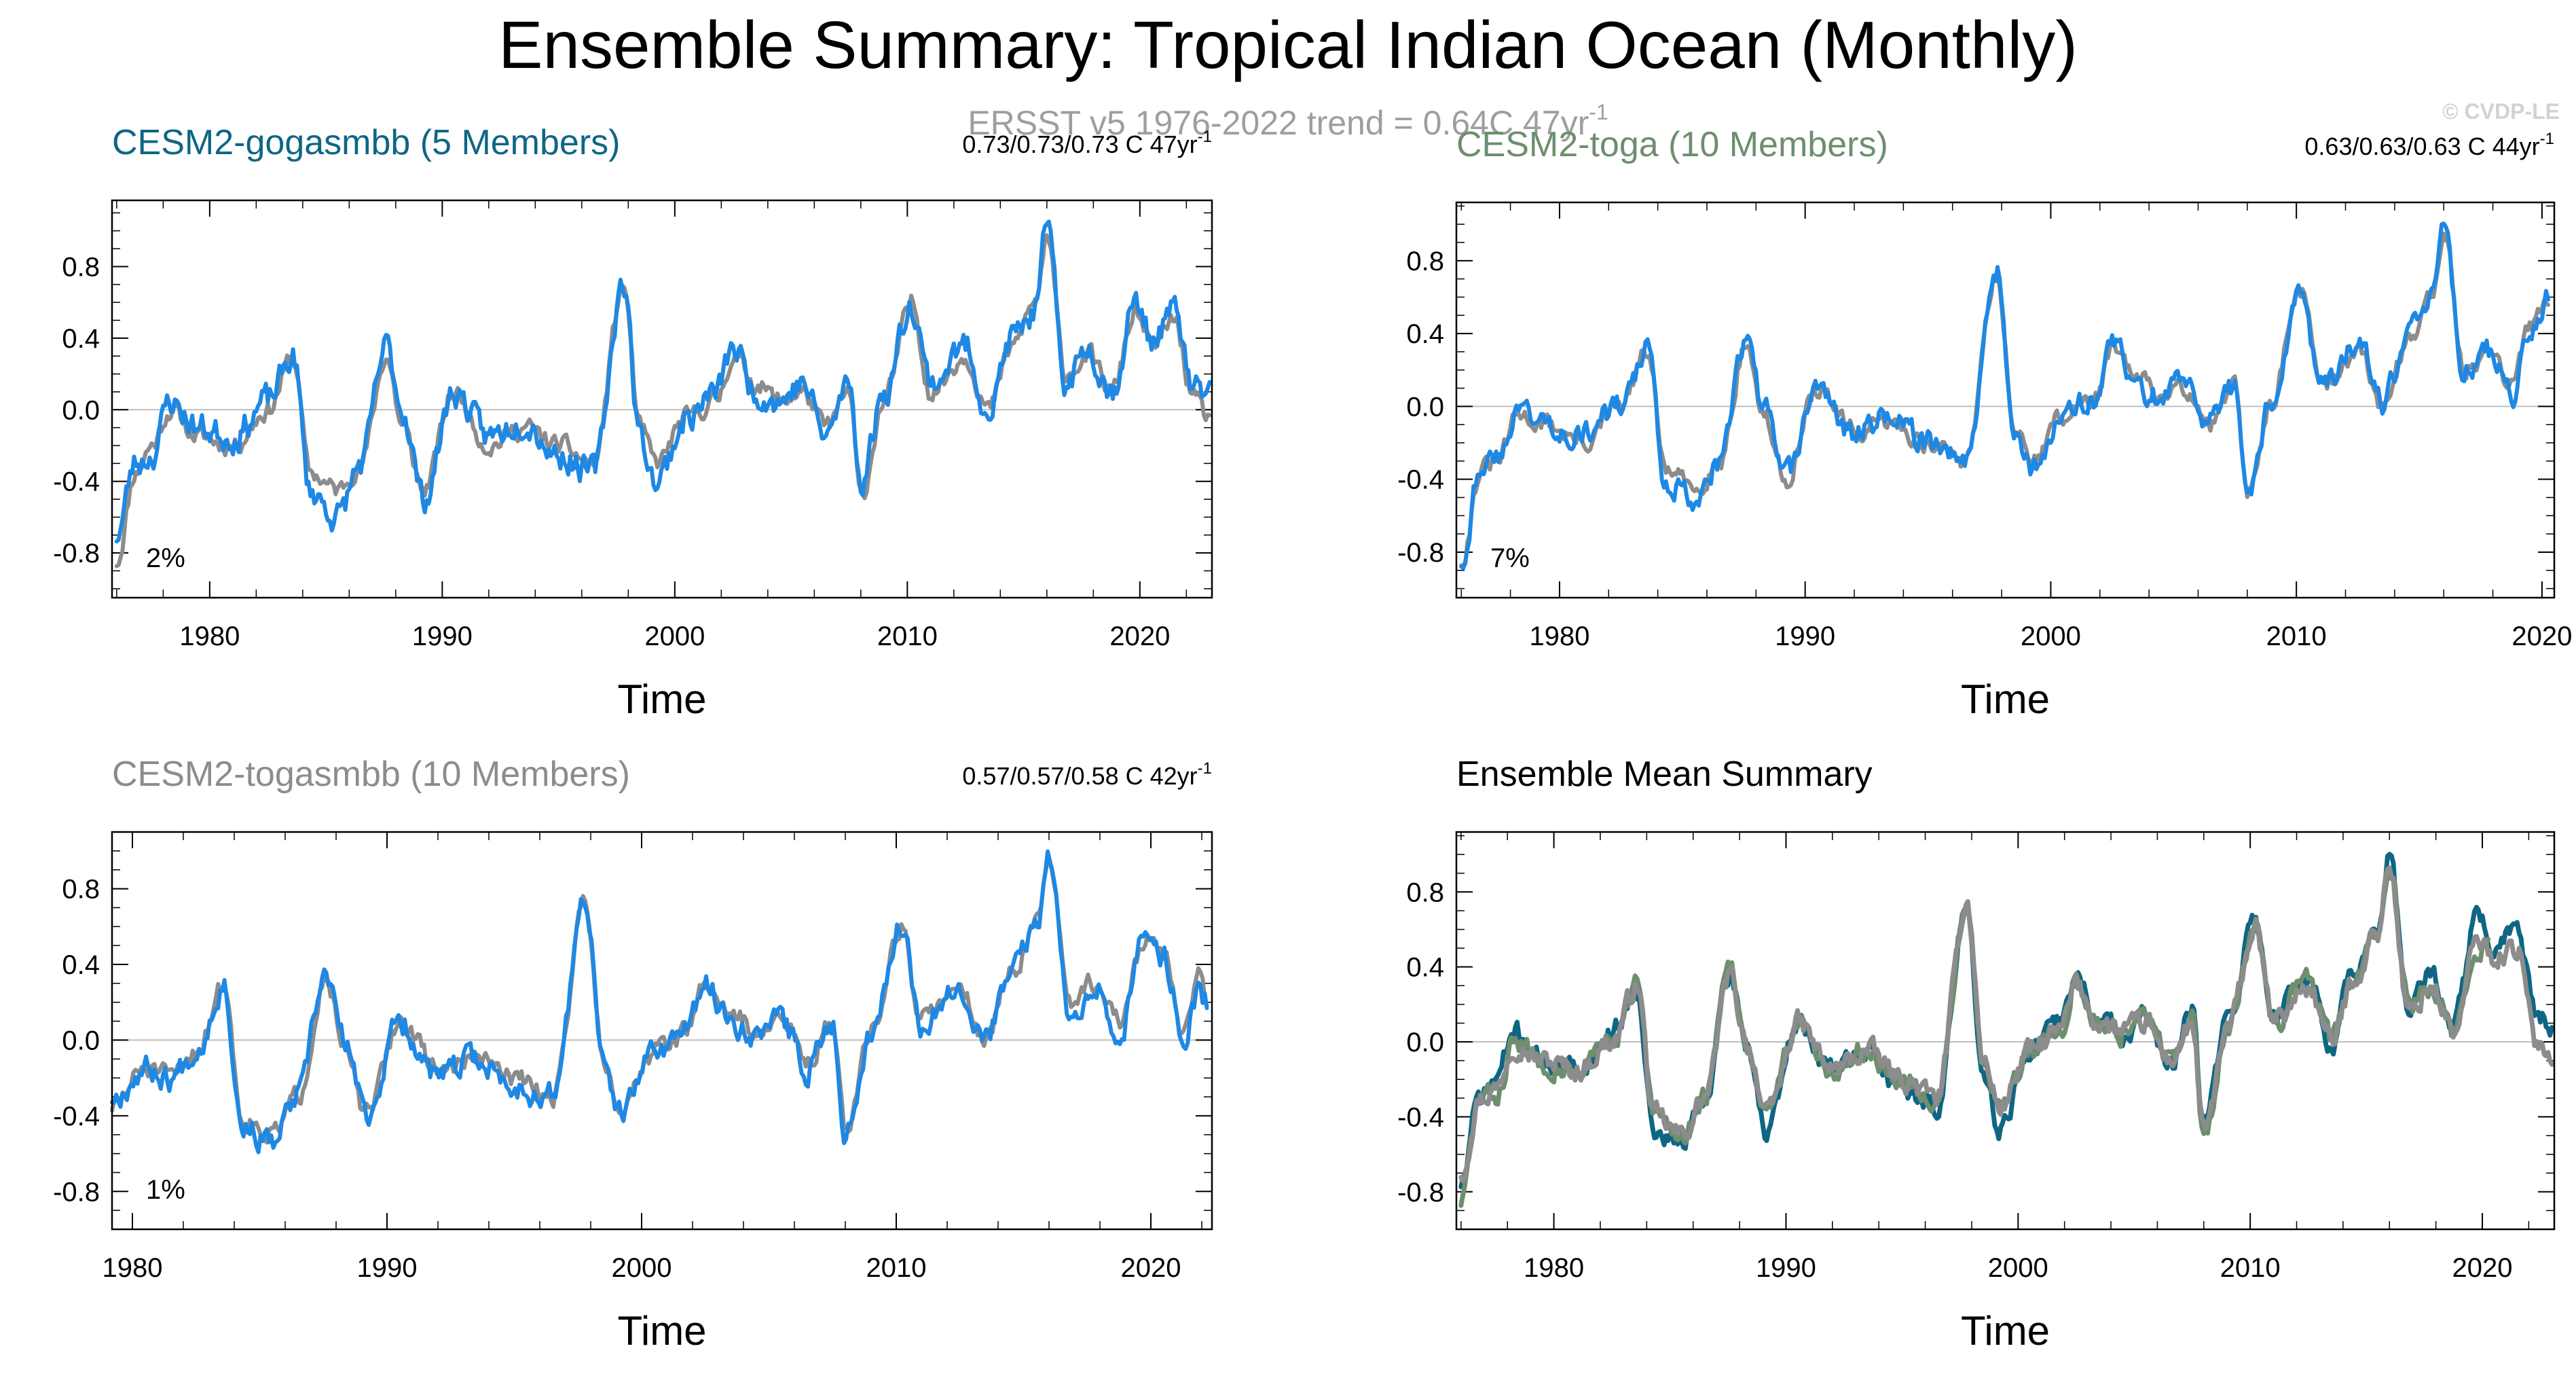  I want to click on percent-label: 7%, so click(1510, 558).